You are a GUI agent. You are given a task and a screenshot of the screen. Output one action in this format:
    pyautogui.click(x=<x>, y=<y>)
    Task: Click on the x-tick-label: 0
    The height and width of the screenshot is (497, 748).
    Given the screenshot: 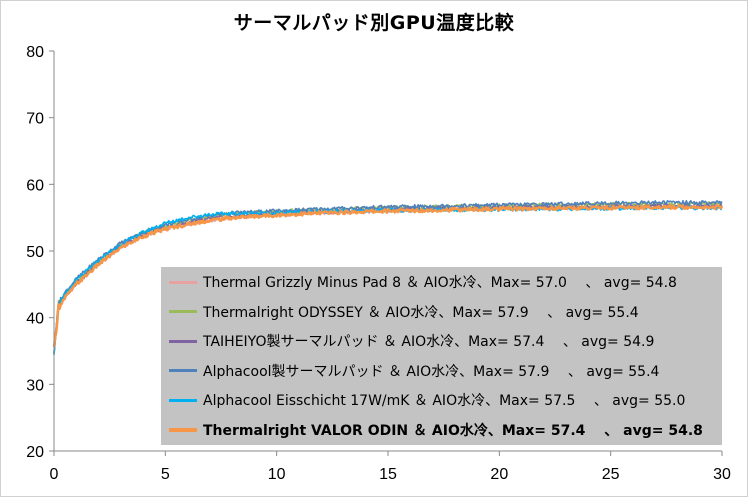 What is the action you would take?
    pyautogui.click(x=54, y=474)
    